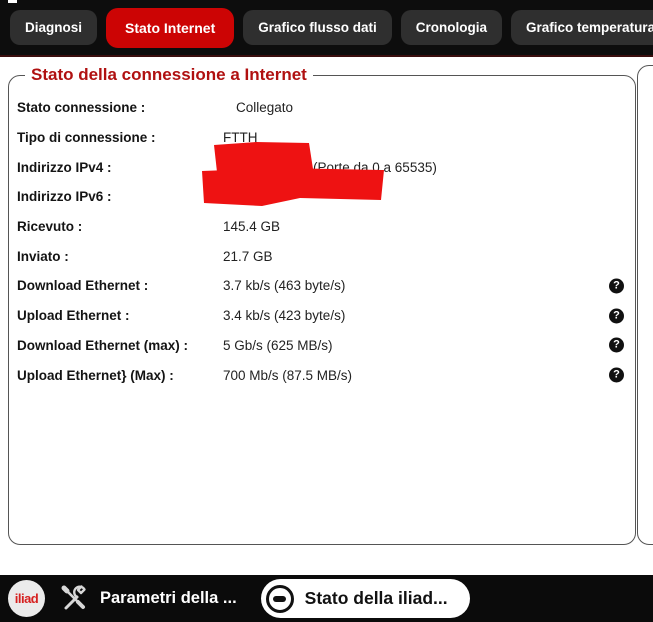 This screenshot has width=653, height=622. I want to click on tab-grafico-temperatura: Grafico temperatura, so click(582, 27).